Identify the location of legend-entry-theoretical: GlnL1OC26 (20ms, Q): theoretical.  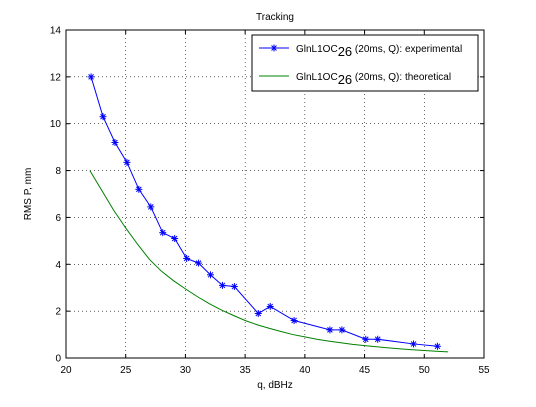
(355, 79).